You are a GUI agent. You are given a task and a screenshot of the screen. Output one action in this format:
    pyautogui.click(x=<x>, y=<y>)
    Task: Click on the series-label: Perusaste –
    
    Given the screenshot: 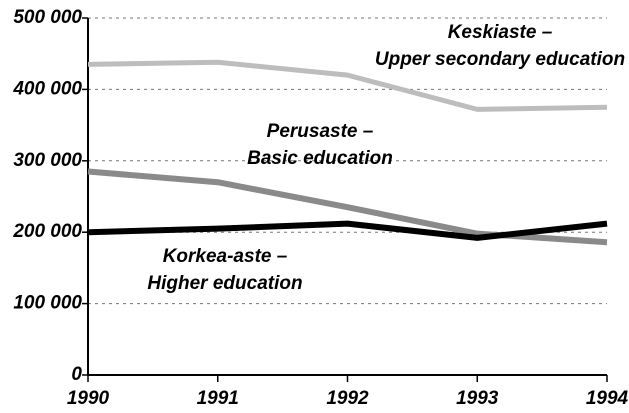 What is the action you would take?
    pyautogui.click(x=320, y=131)
    